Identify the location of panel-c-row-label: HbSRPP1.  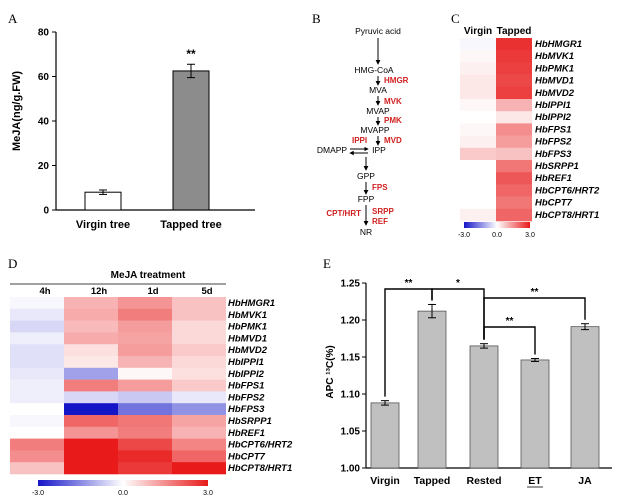
(557, 166).